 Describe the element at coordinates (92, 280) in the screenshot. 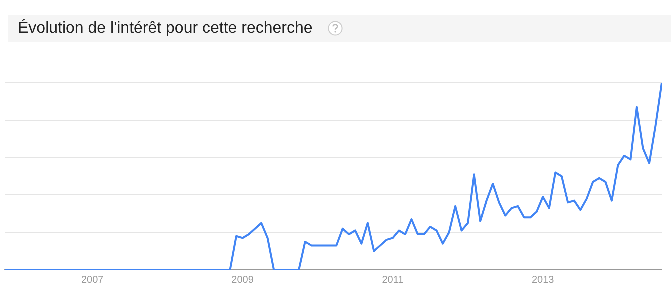

I see `x-tick-label: 2007` at that location.